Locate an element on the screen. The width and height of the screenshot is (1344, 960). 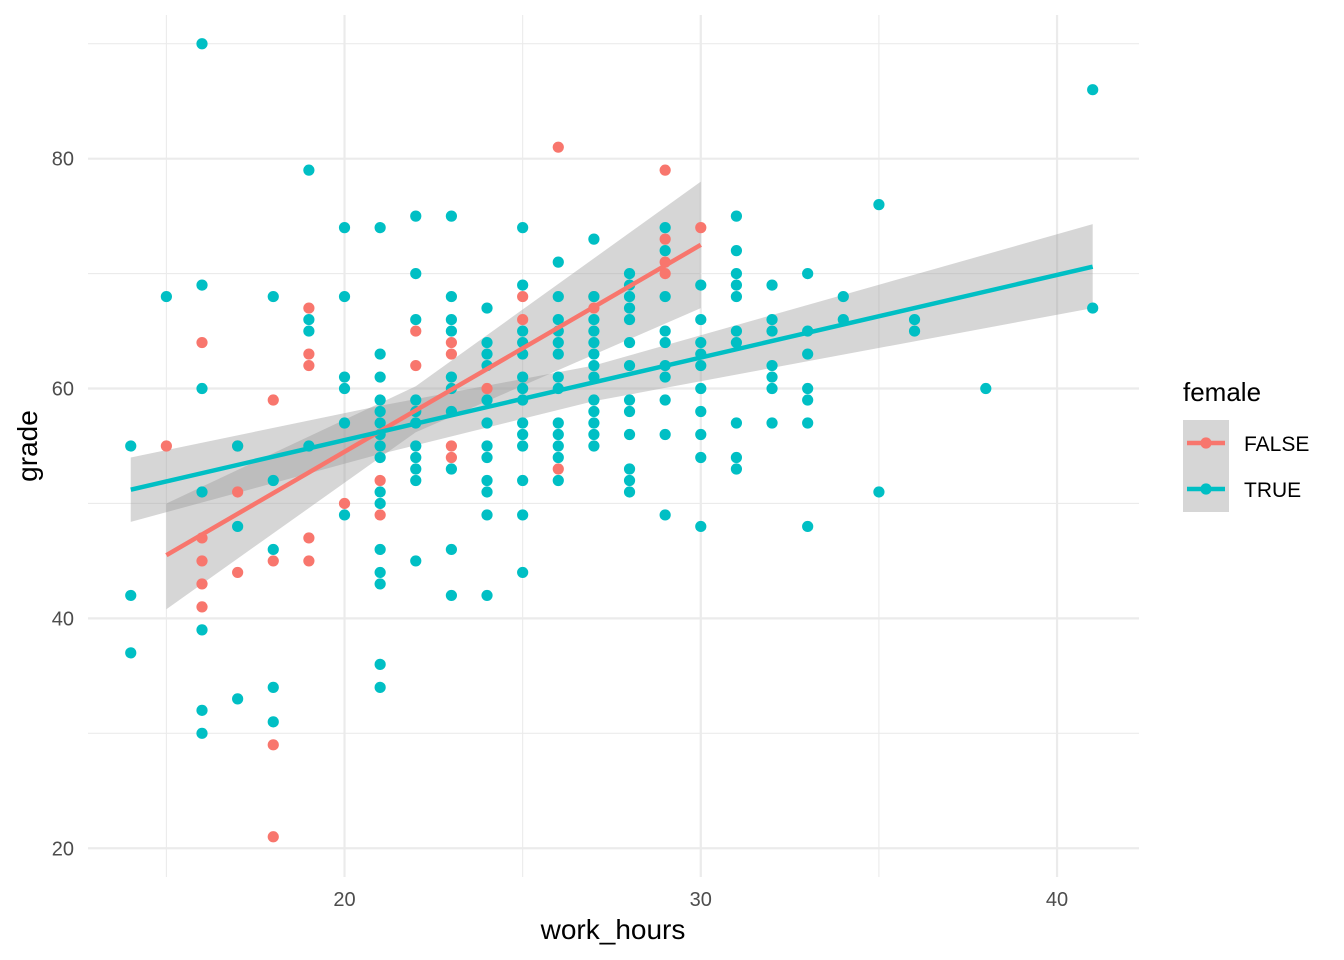
x-tick-labels: 20 30 40 is located at coordinates (700, 900).